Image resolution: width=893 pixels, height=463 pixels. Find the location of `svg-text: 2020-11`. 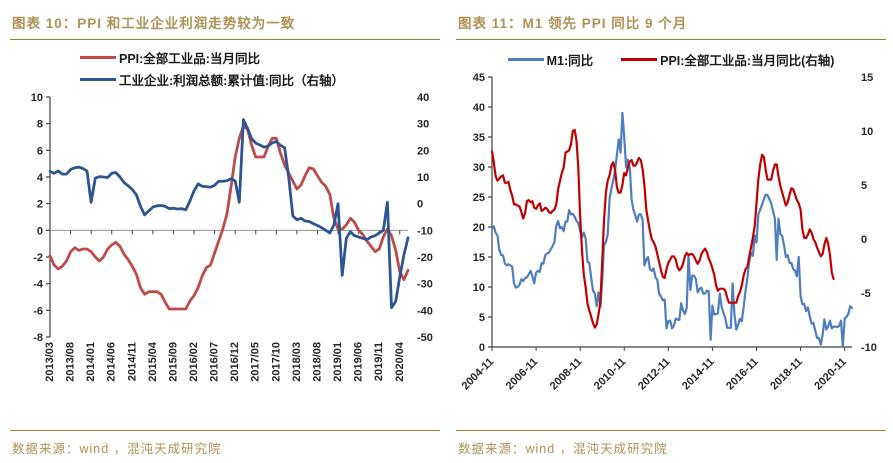

svg-text: 2020-11 is located at coordinates (830, 374).